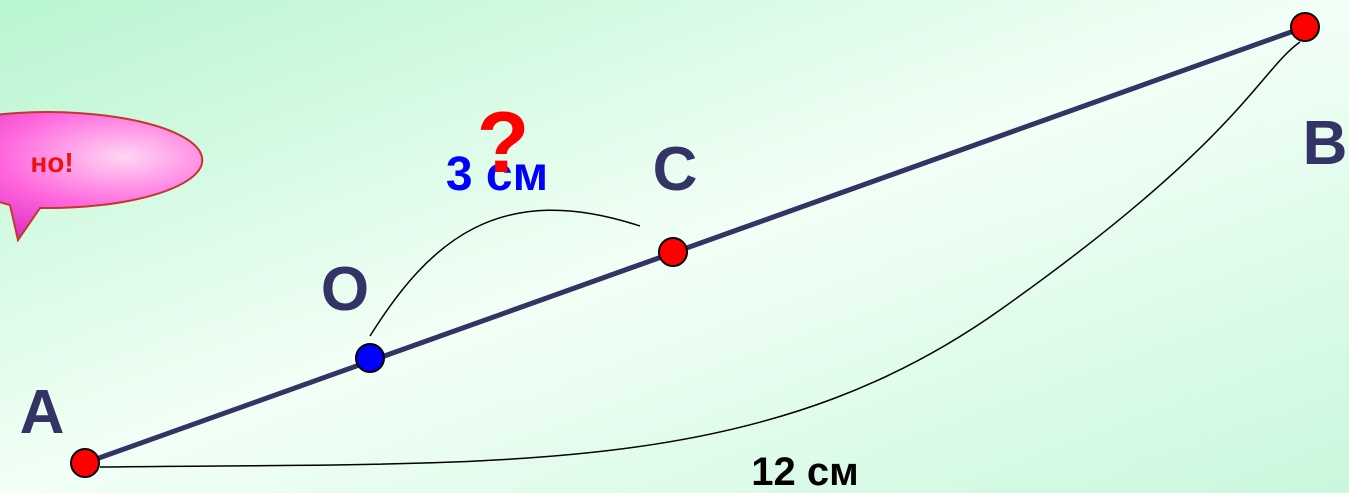 This screenshot has height=493, width=1349. I want to click on length-oc: 3 см, so click(497, 174).